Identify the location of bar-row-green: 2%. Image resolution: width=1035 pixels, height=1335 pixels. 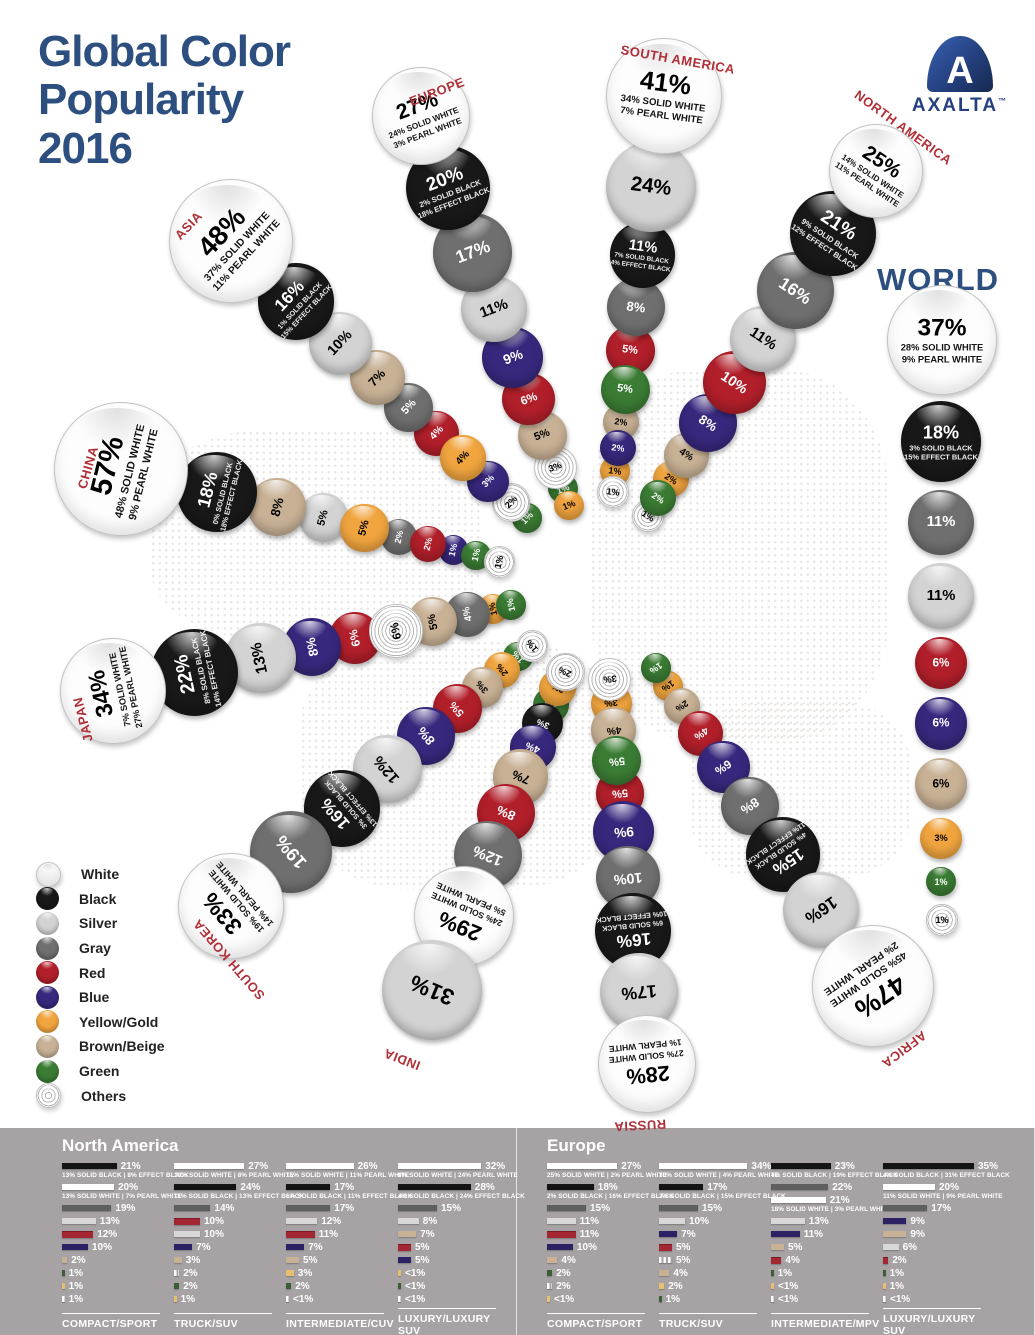
(603, 1273).